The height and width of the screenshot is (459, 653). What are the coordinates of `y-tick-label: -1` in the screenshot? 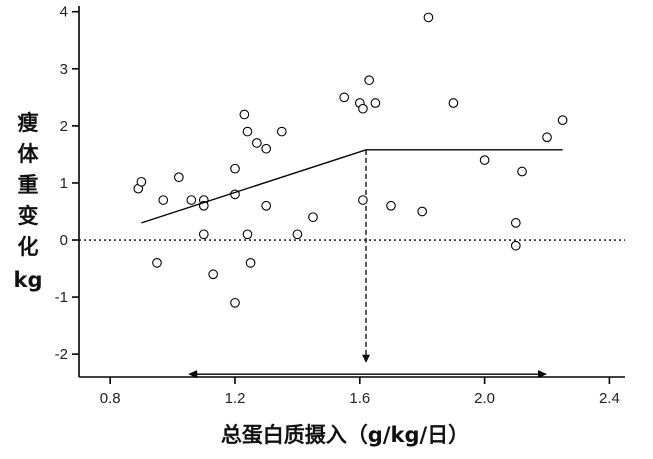 It's located at (61, 297).